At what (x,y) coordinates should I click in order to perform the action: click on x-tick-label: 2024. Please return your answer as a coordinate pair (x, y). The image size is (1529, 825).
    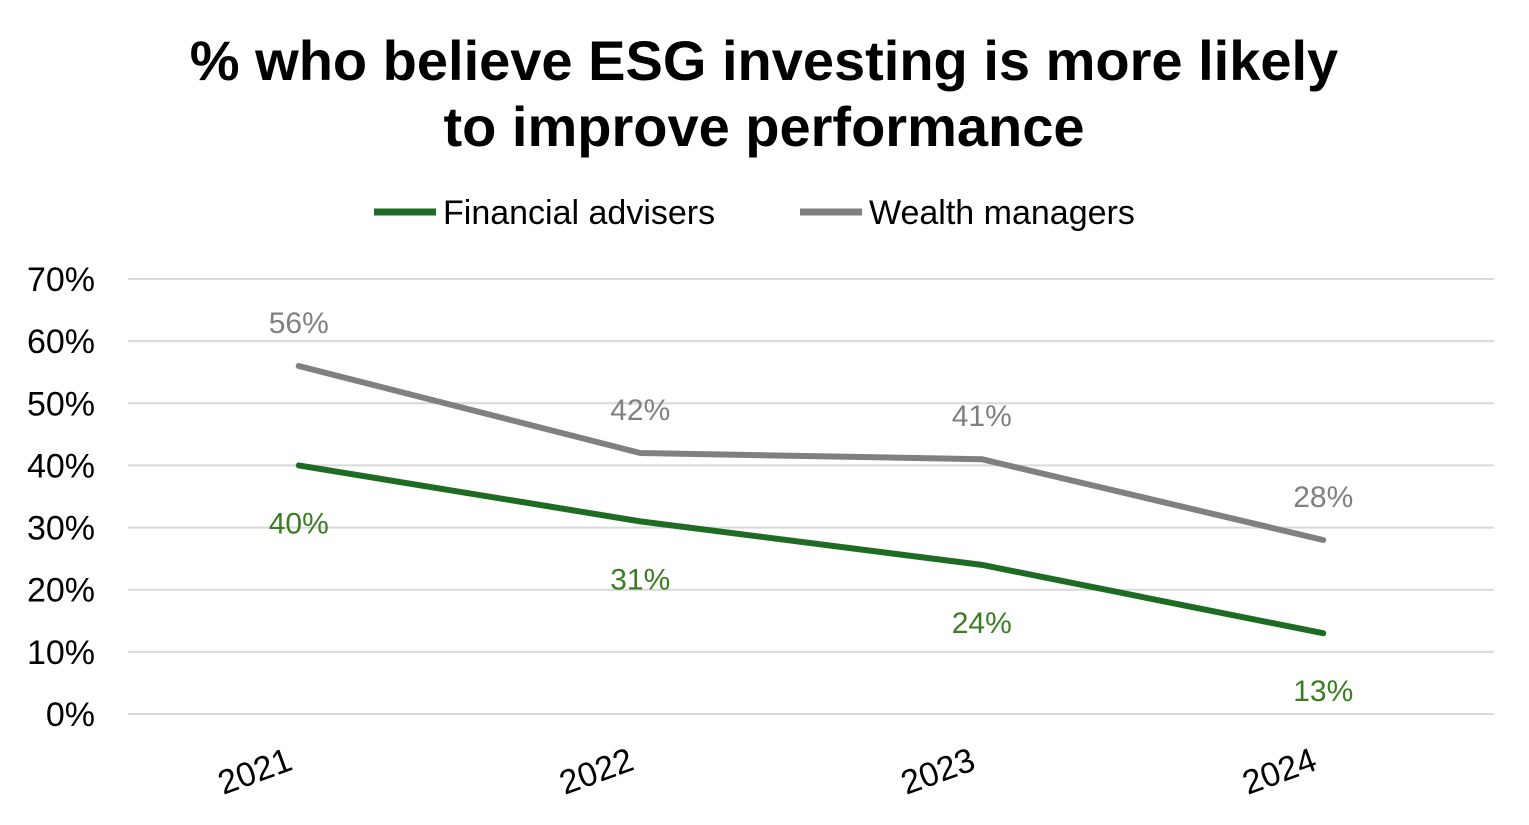
    Looking at the image, I should click on (1279, 772).